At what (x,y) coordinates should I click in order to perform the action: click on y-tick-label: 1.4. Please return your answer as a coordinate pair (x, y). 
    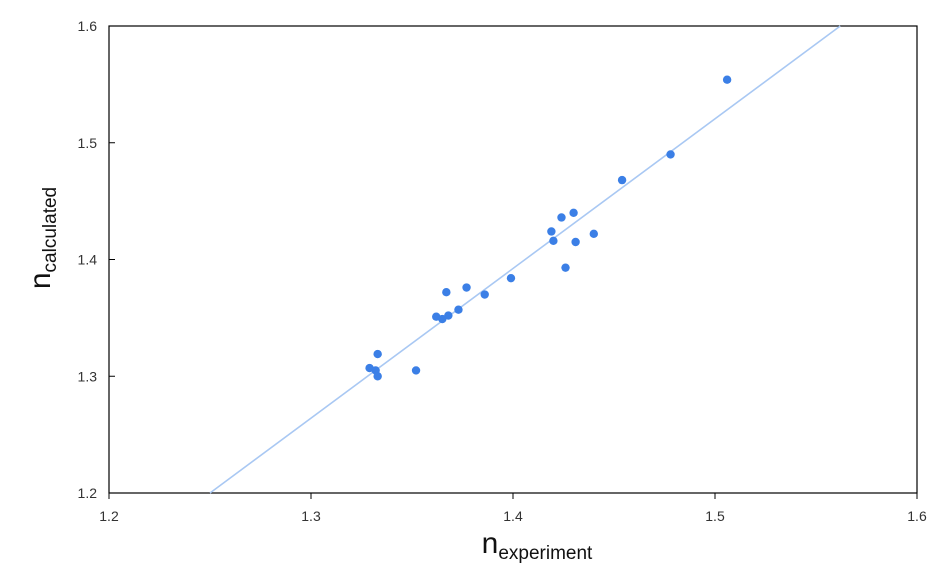
    Looking at the image, I should click on (88, 260).